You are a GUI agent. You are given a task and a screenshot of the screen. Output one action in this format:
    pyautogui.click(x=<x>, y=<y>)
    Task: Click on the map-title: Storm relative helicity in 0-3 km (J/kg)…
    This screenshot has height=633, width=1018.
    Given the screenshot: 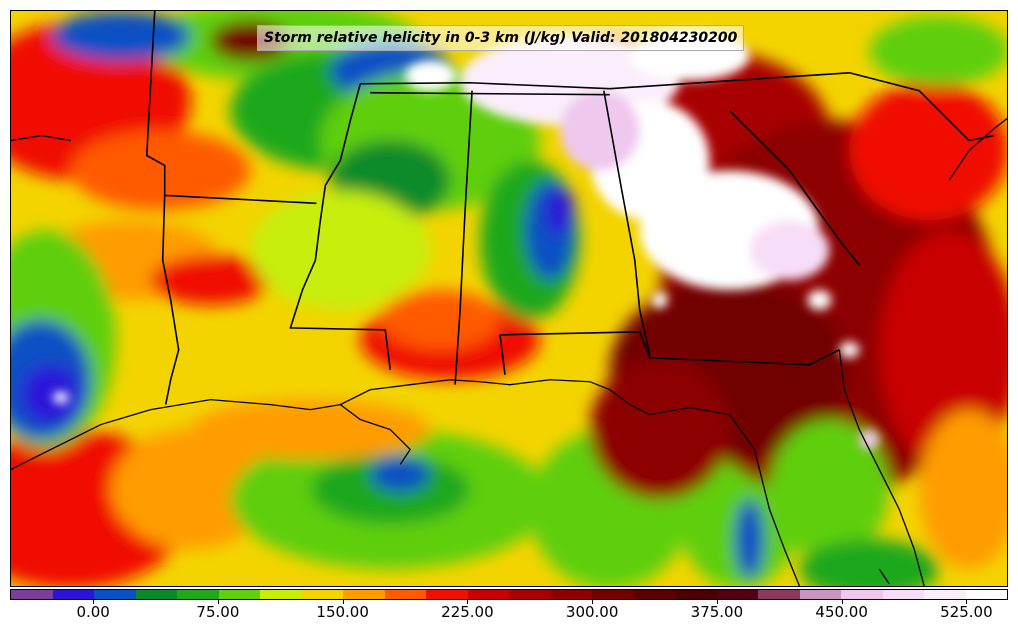 What is the action you would take?
    pyautogui.click(x=501, y=38)
    